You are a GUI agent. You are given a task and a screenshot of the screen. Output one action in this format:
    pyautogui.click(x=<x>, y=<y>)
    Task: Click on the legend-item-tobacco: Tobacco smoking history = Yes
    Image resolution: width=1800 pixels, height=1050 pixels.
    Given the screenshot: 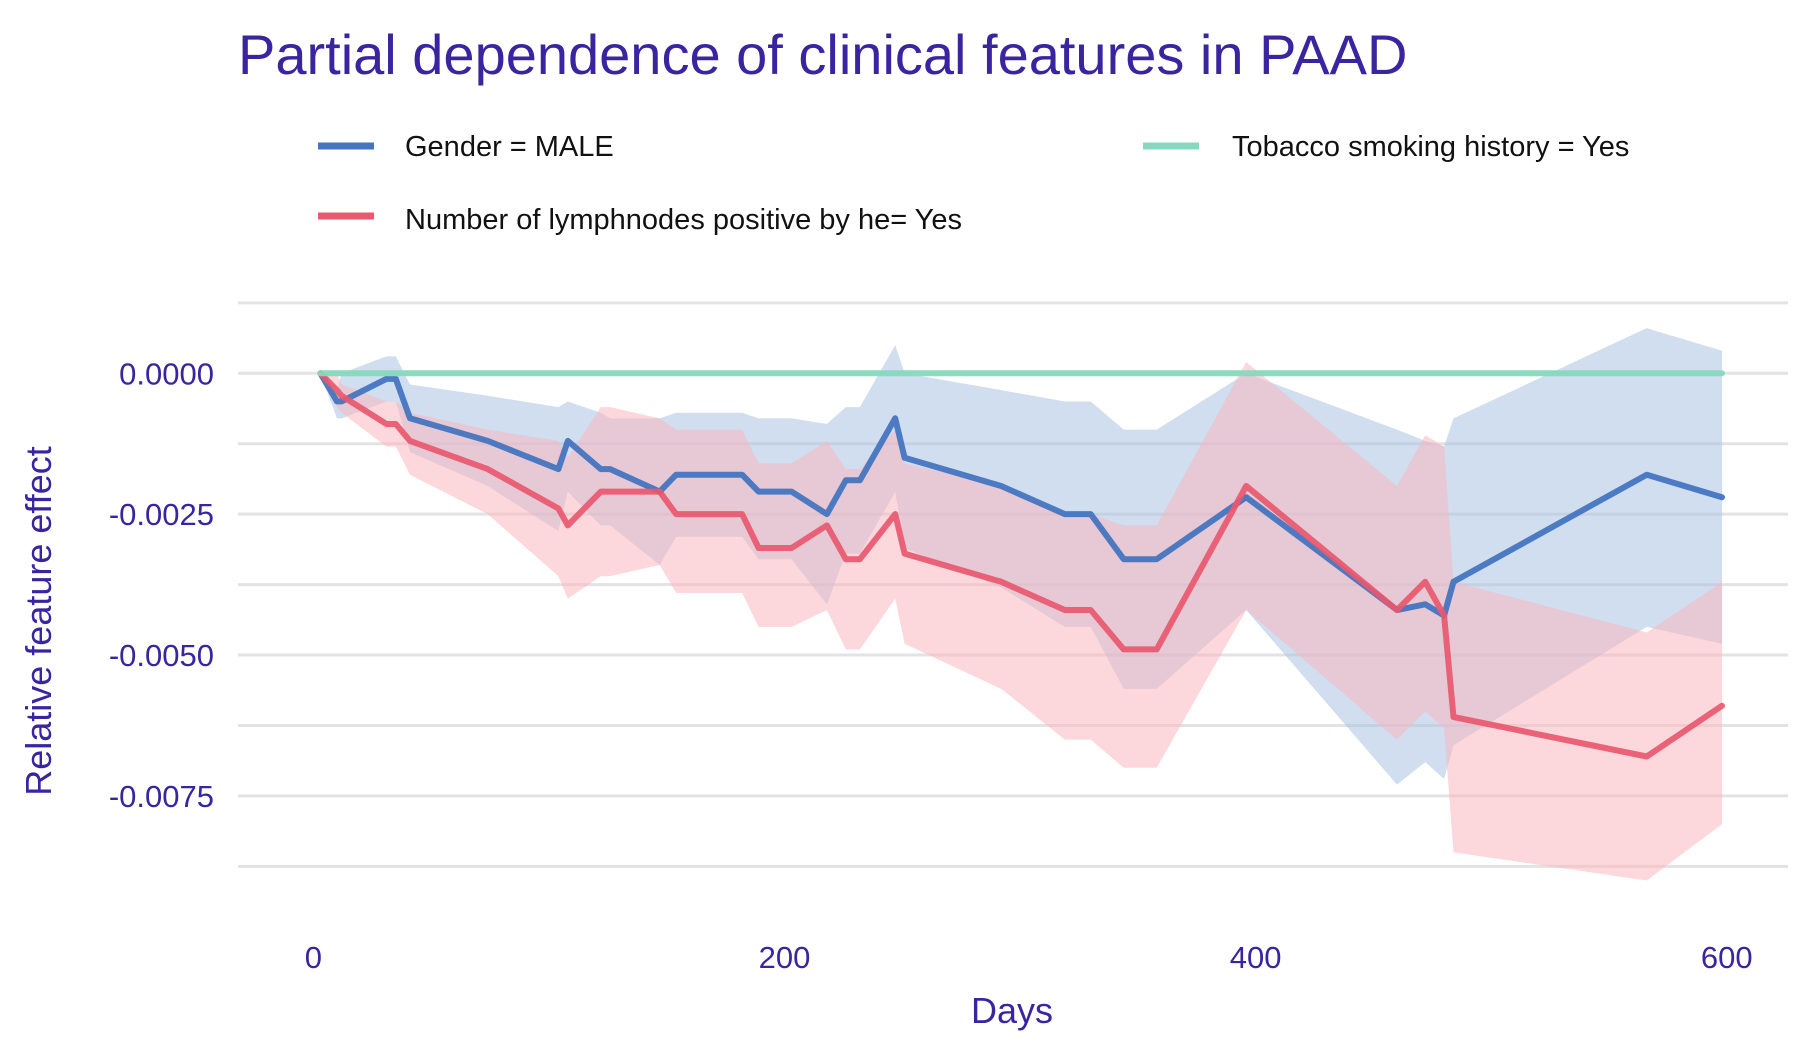 What is the action you would take?
    pyautogui.click(x=1386, y=147)
    